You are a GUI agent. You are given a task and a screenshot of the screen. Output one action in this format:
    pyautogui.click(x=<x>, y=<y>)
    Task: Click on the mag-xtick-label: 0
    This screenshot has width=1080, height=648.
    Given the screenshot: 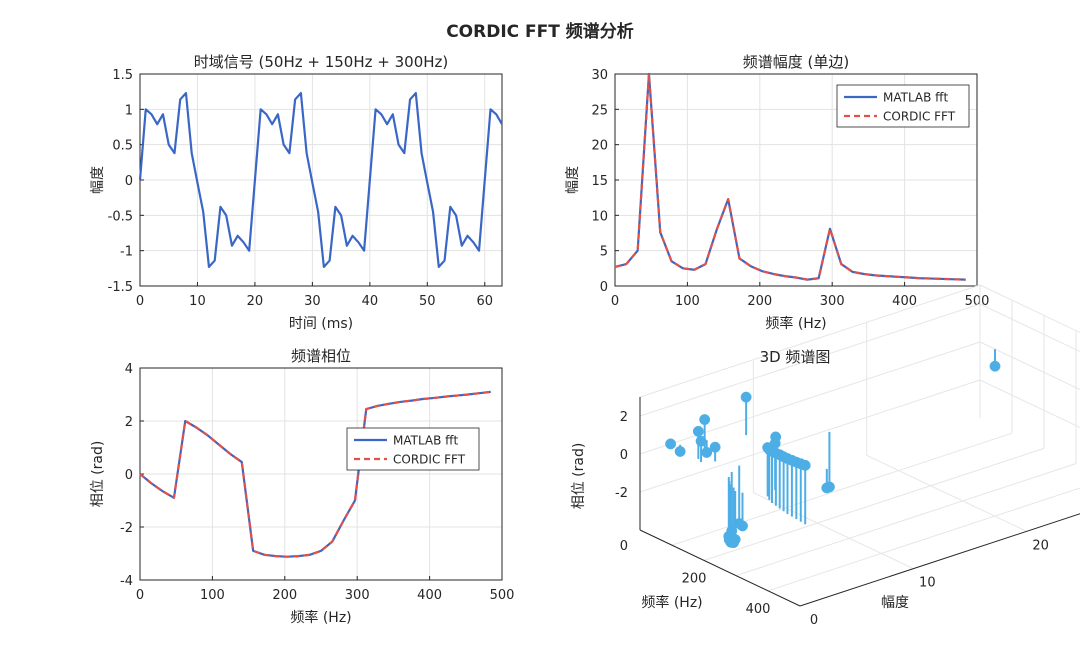 What is the action you would take?
    pyautogui.click(x=615, y=301)
    